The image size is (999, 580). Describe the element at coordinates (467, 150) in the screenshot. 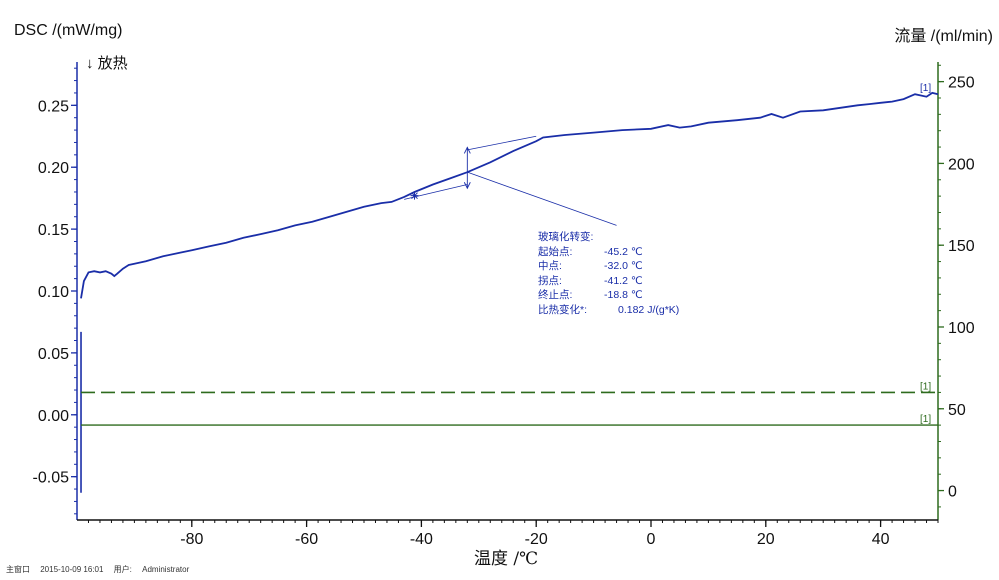

I see `arrow-up-head` at that location.